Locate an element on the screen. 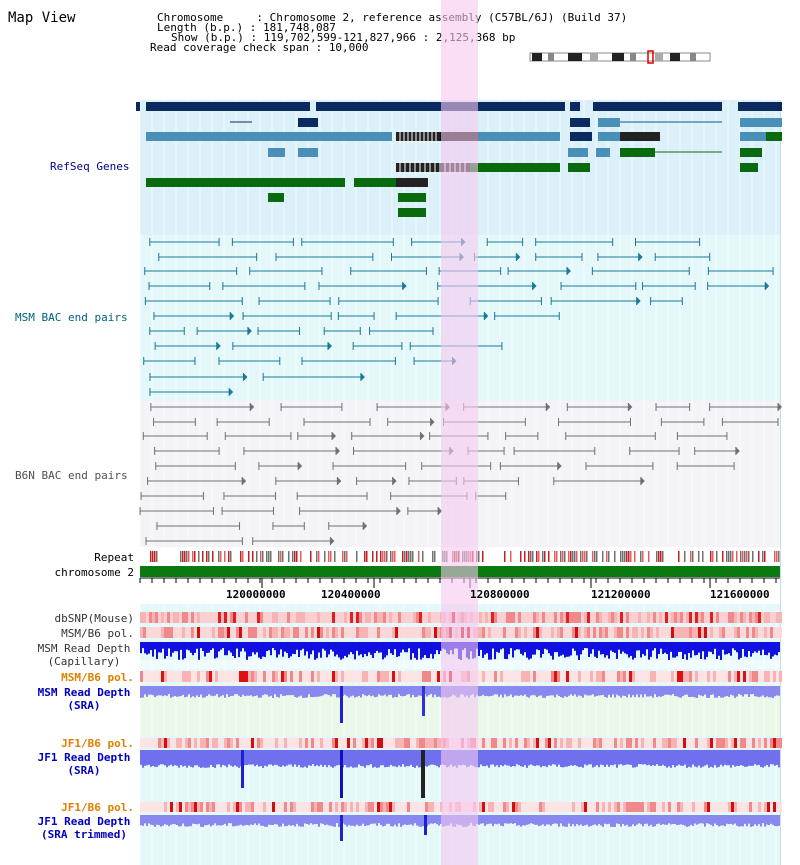 The height and width of the screenshot is (865, 800). track-label-refseq-genes: RefSeq Genes is located at coordinates (90, 166).